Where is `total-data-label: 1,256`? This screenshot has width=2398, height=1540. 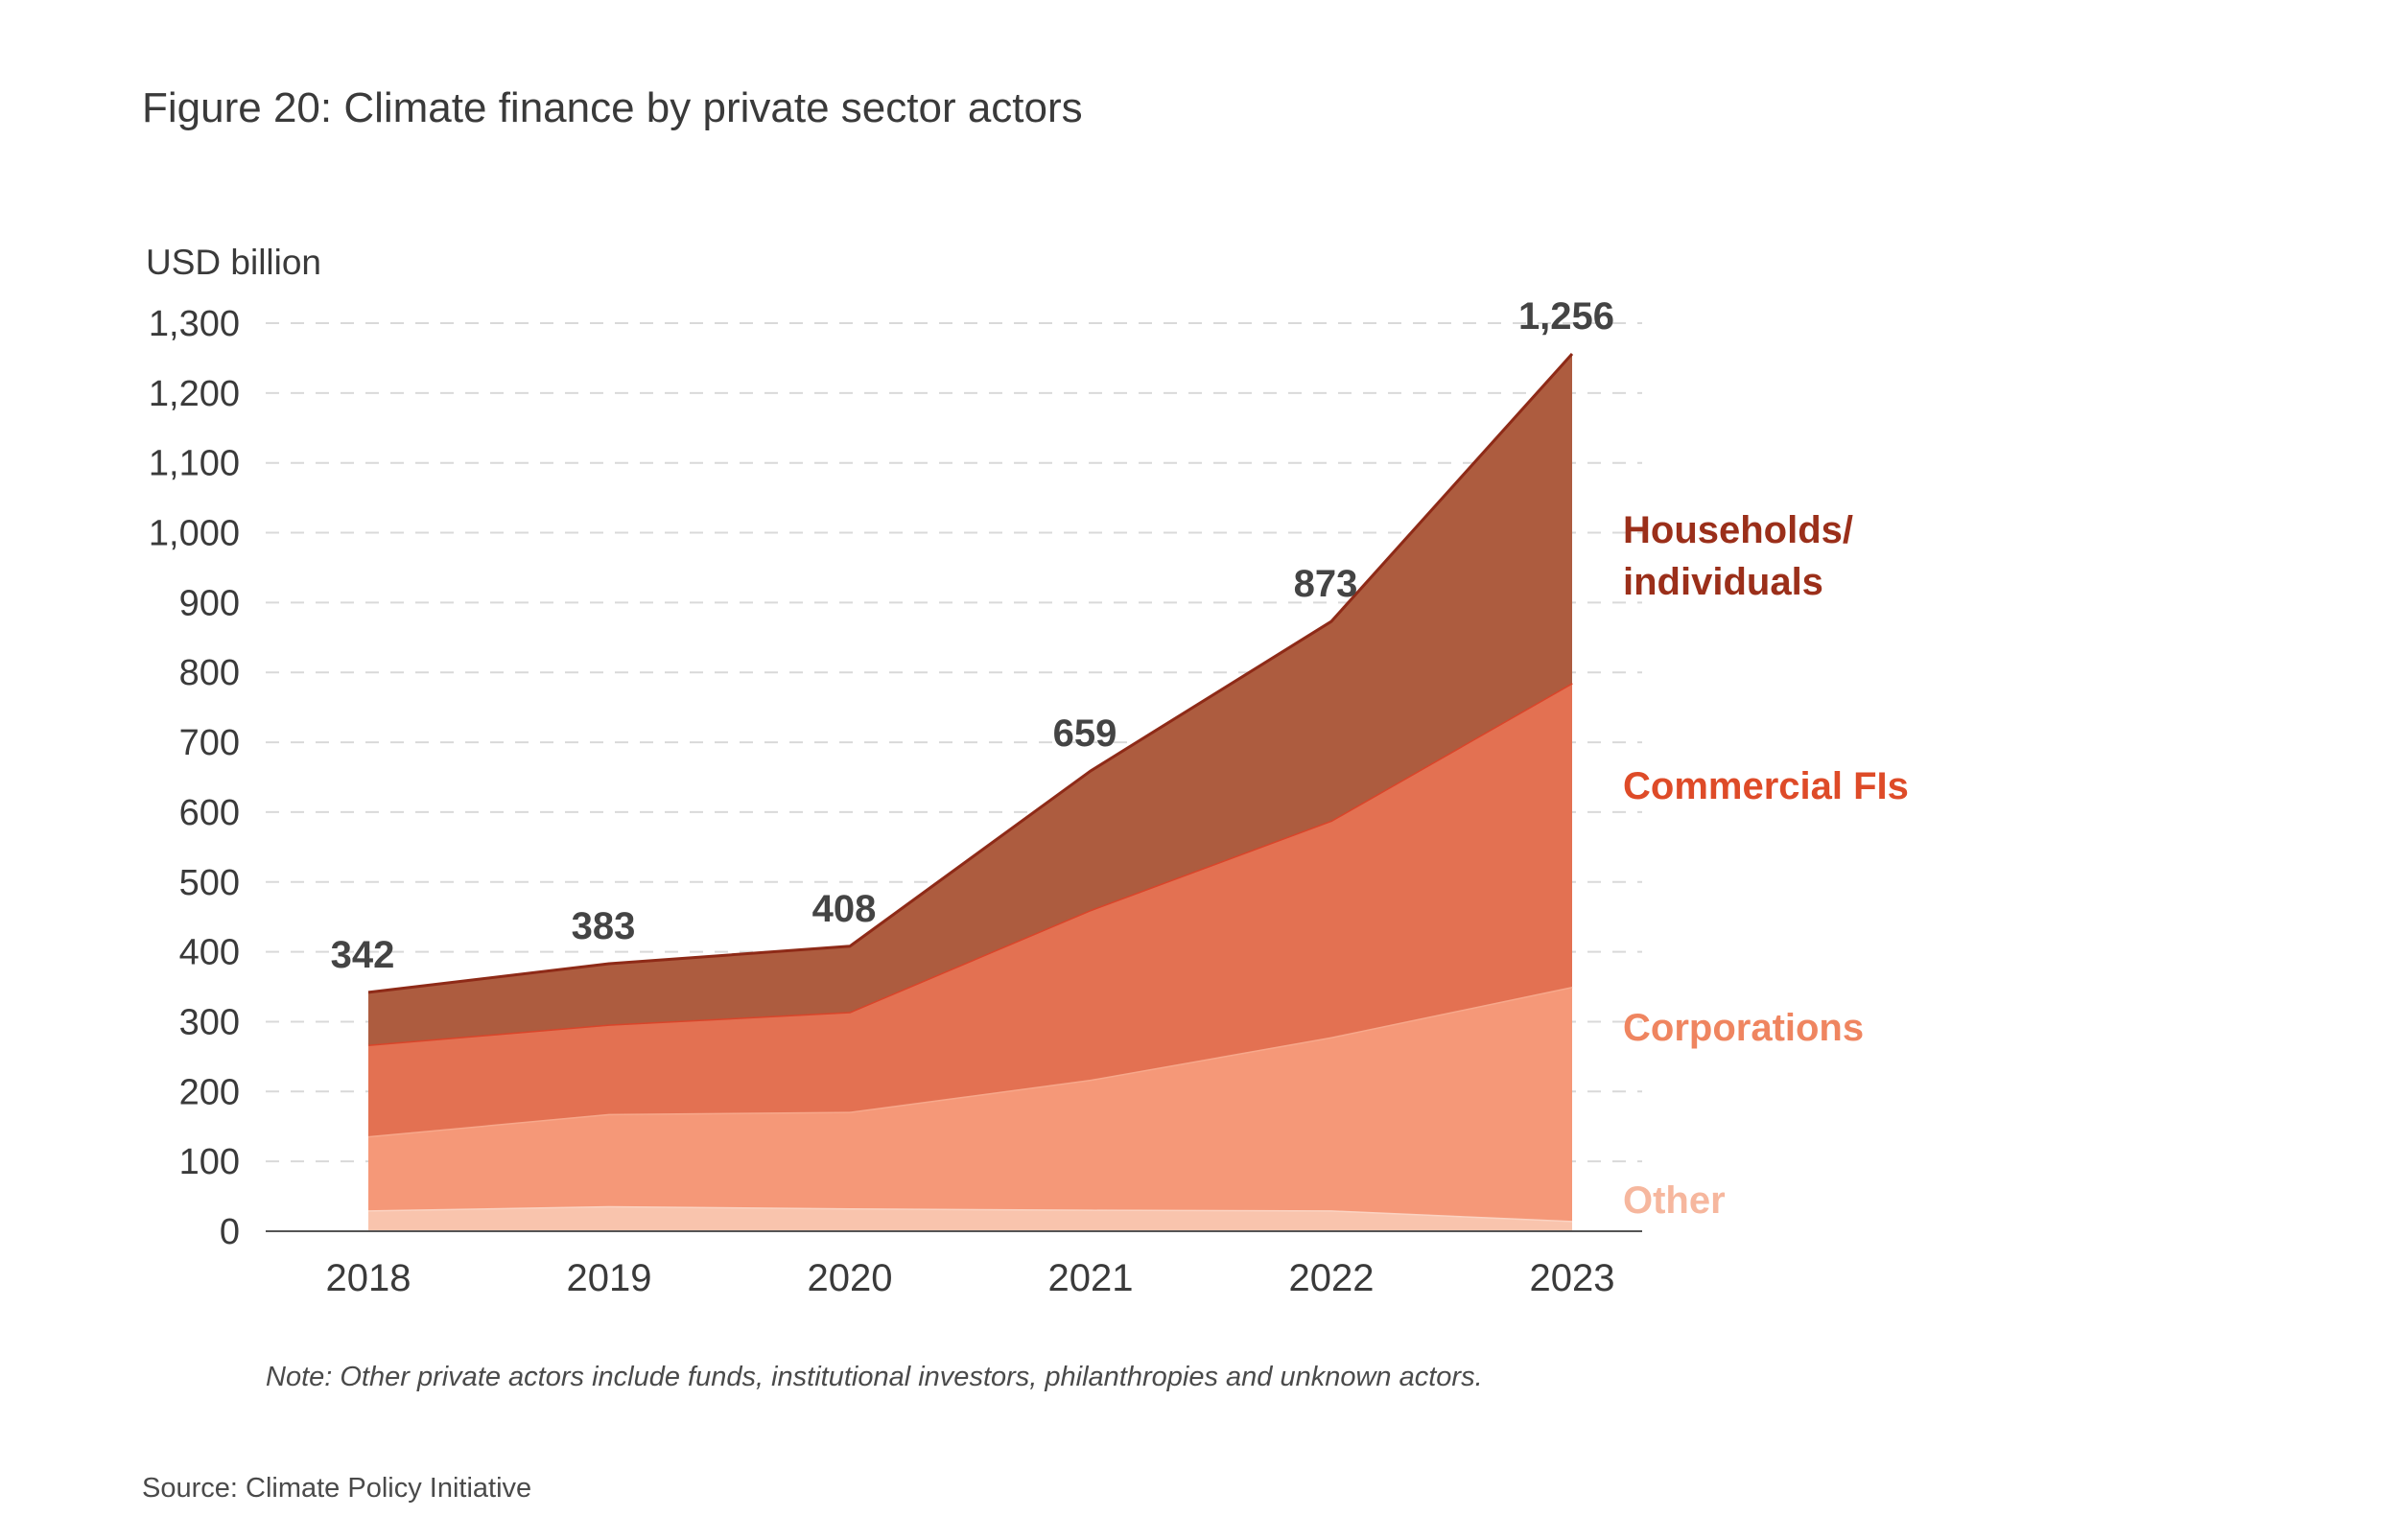 total-data-label: 1,256 is located at coordinates (1566, 316).